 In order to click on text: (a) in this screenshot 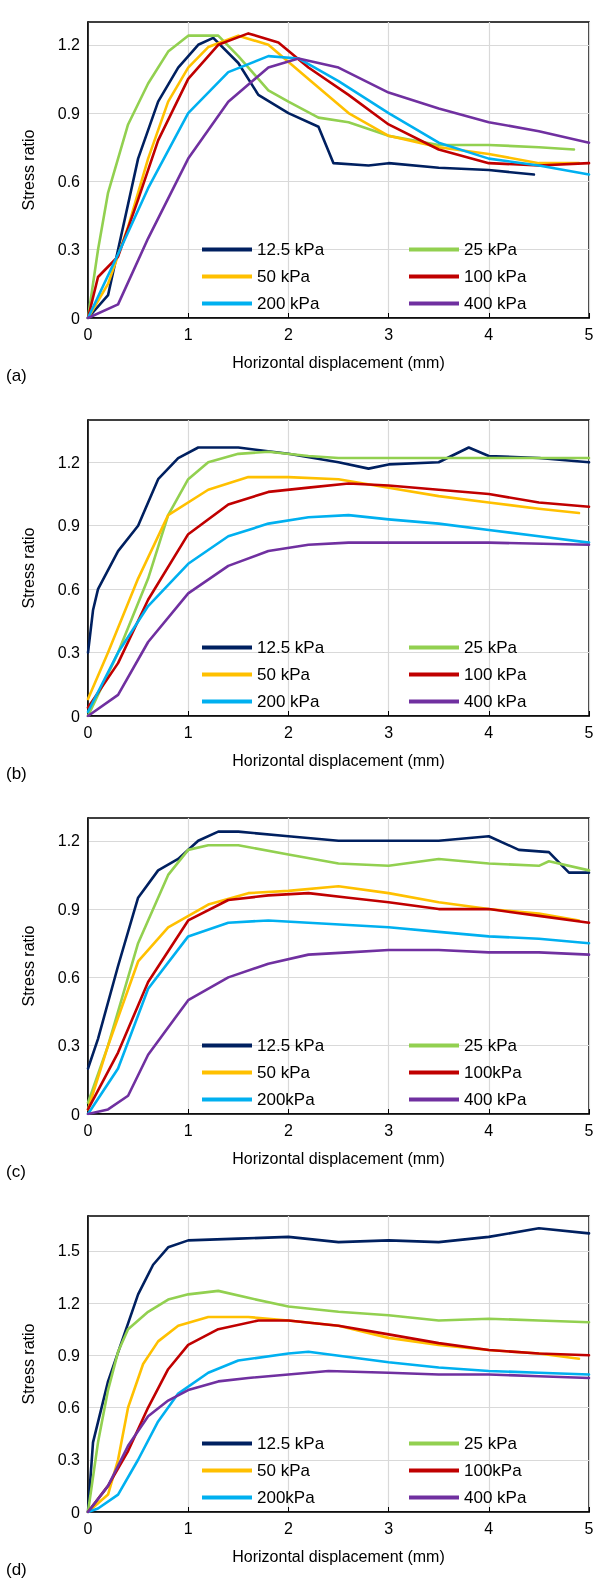, I will do `click(16, 375)`.